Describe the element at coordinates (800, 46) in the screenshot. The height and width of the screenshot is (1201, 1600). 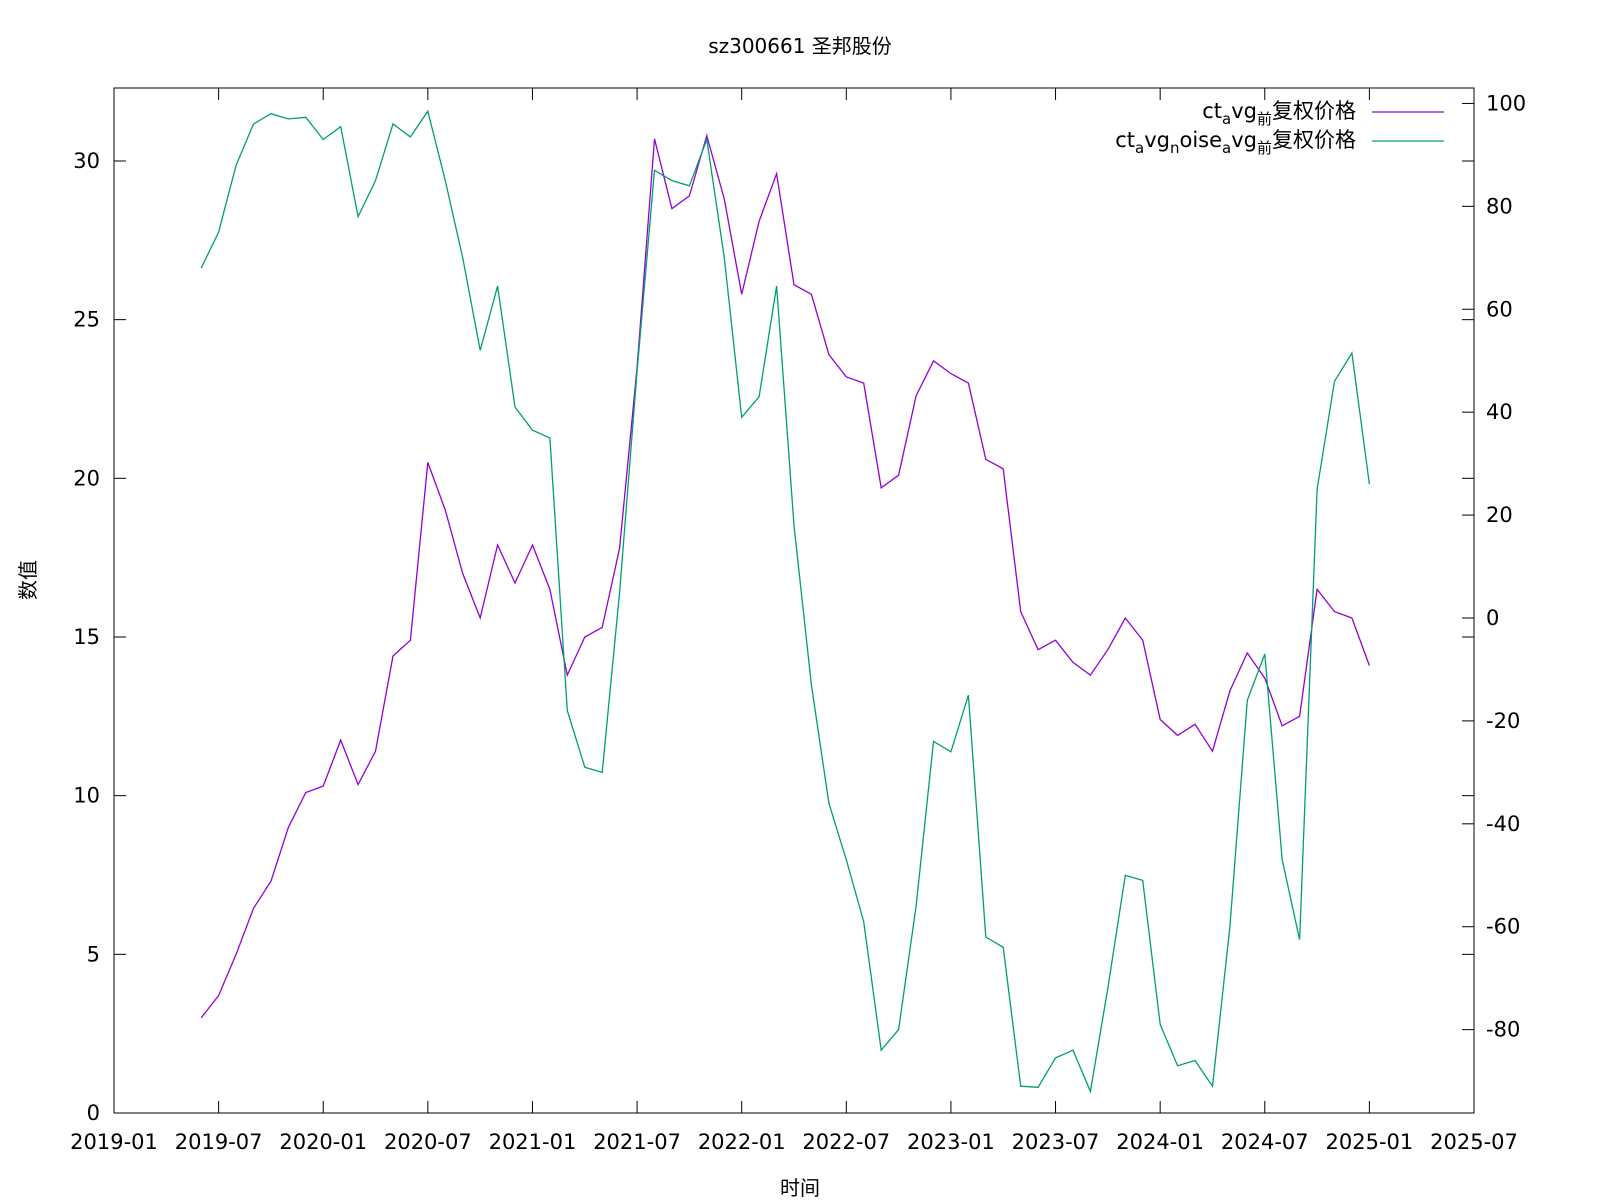
I see `chart-title: sz300661 圣邦股份` at that location.